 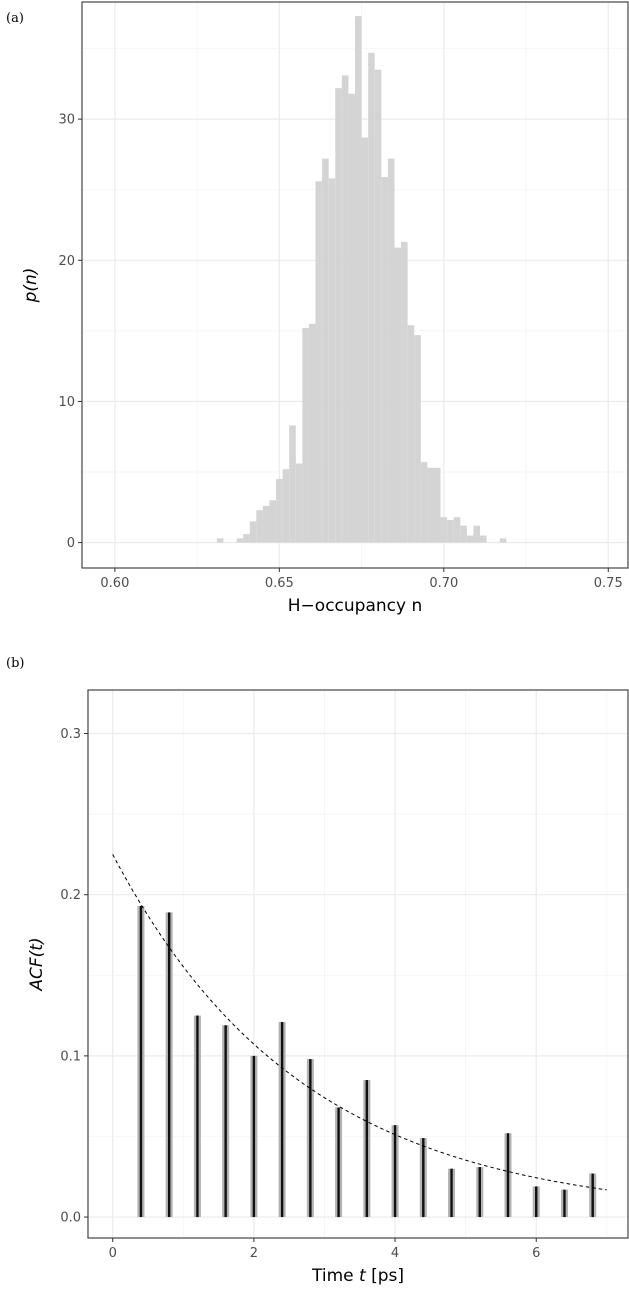 I want to click on x-tick-label: 4, so click(x=395, y=1253).